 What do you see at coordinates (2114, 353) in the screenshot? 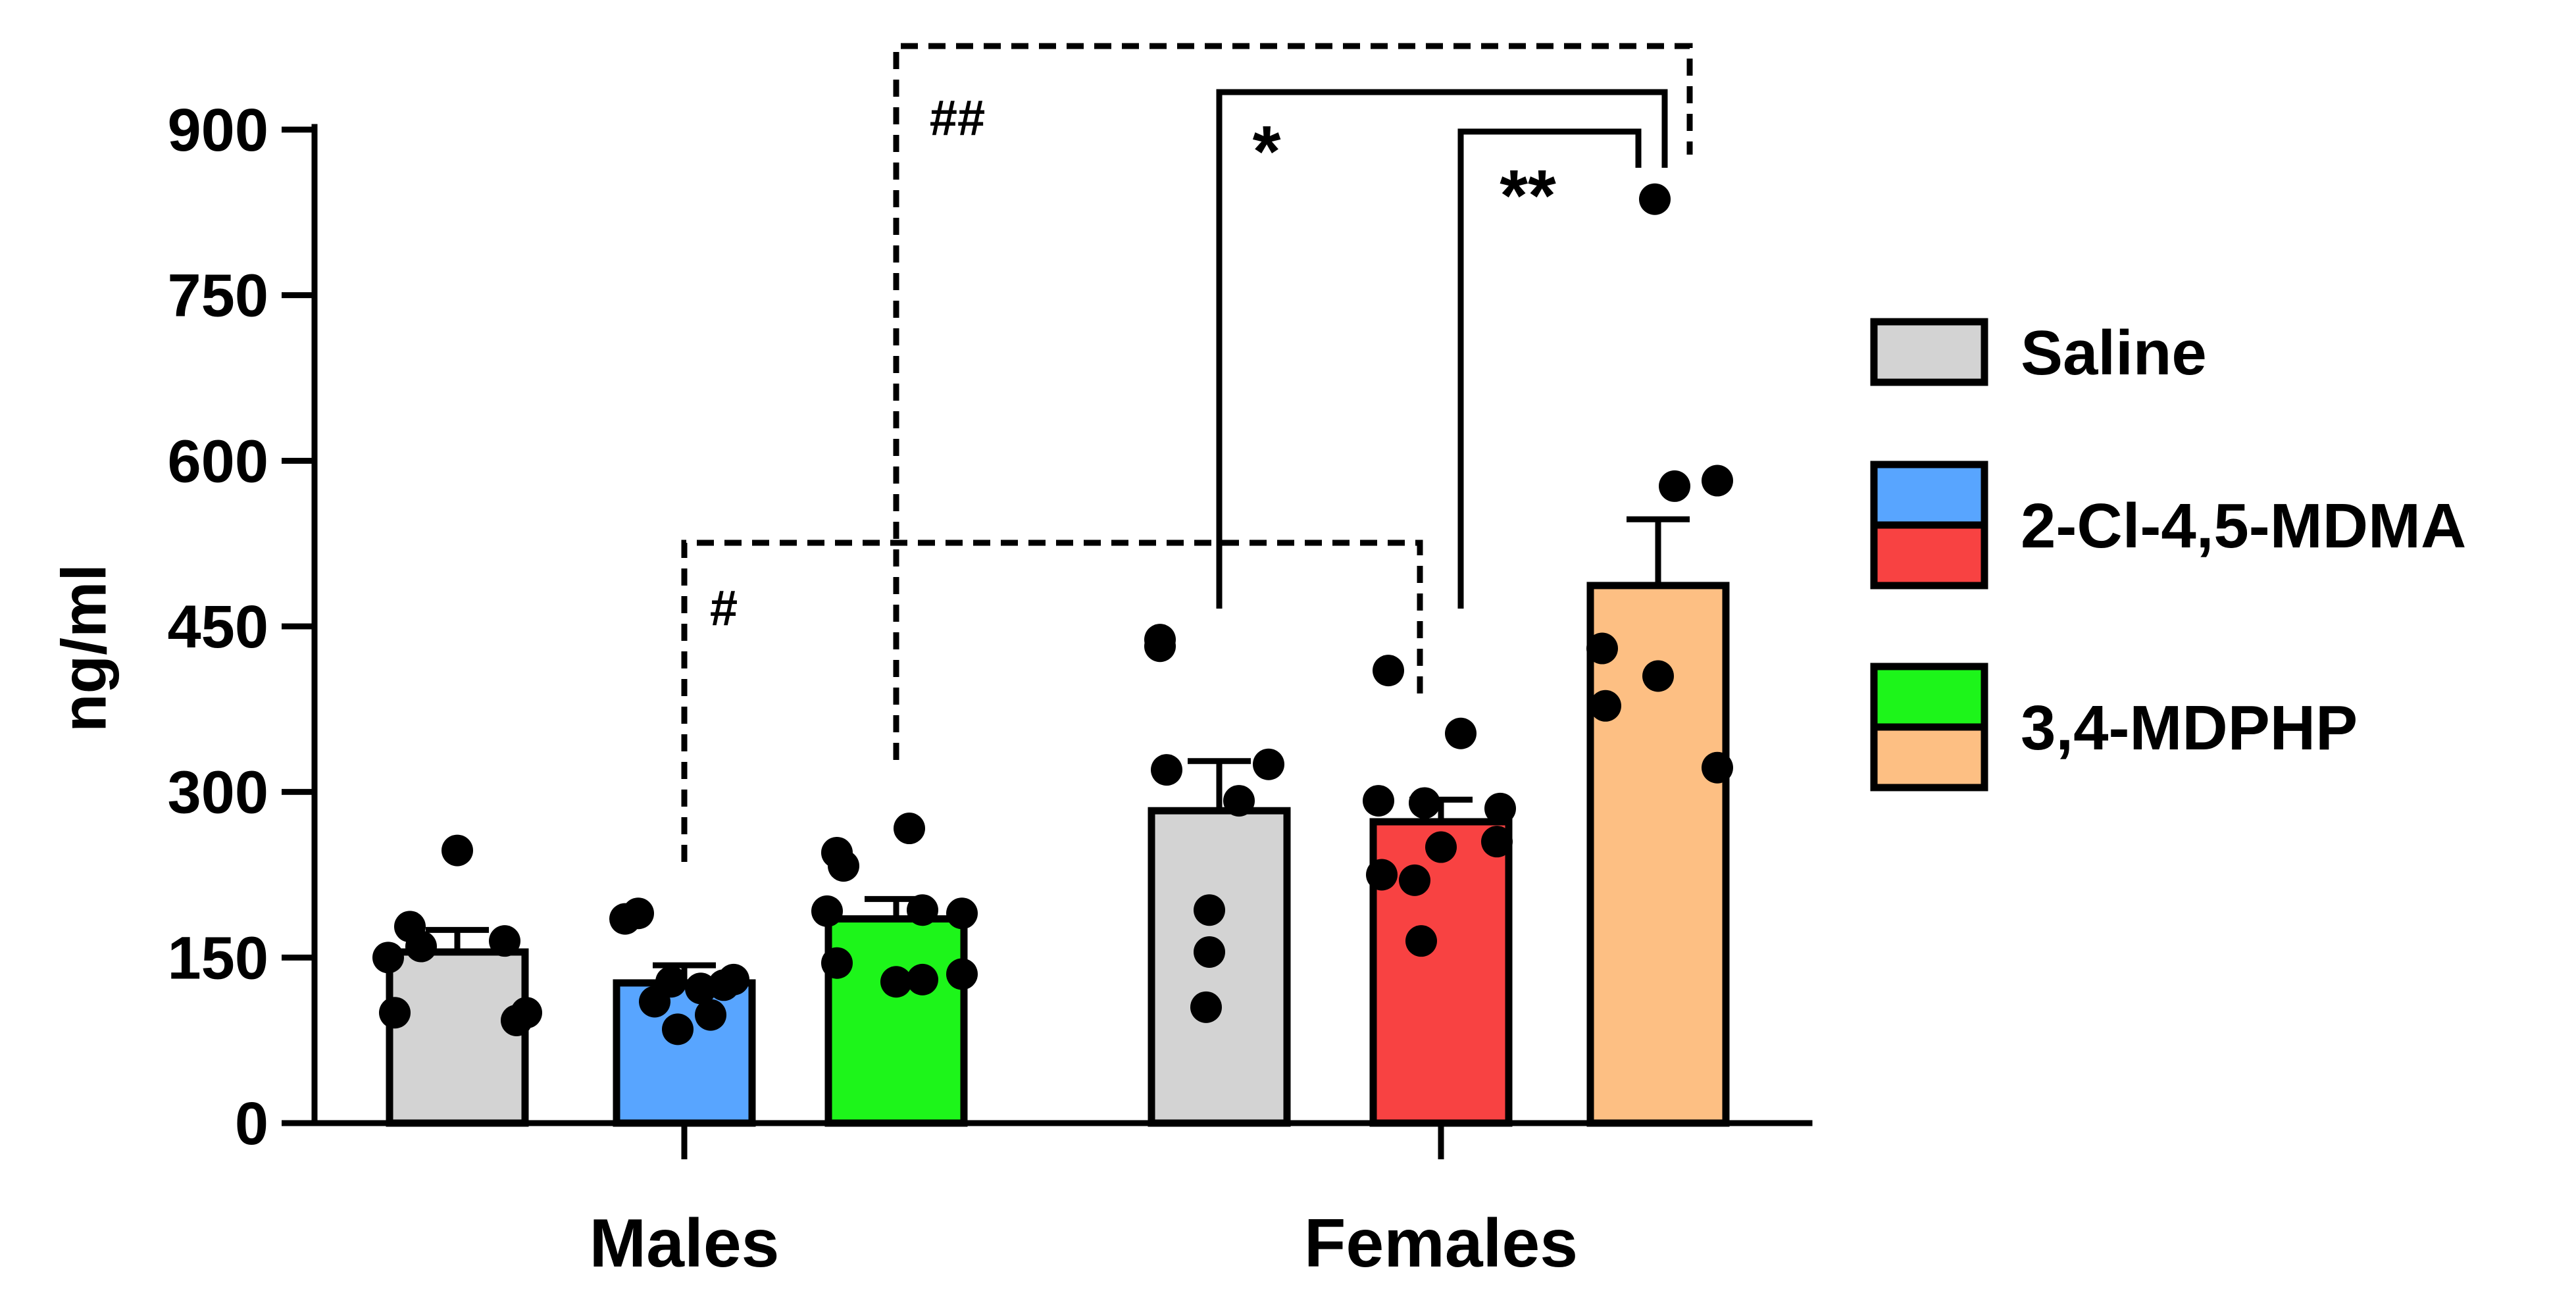
I see `legend-label: Saline` at bounding box center [2114, 353].